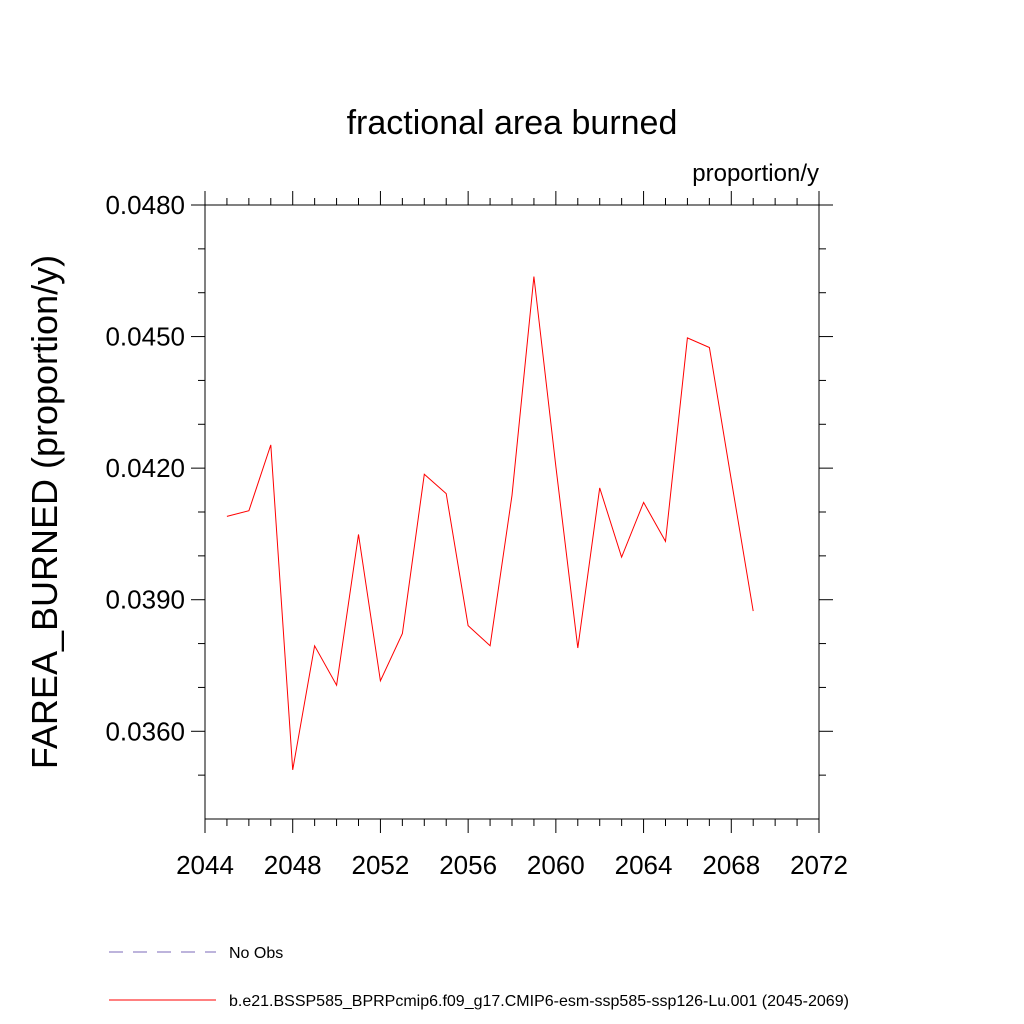 The image size is (1024, 1024). Describe the element at coordinates (731, 865) in the screenshot. I see `x-tick-label: 2068` at that location.